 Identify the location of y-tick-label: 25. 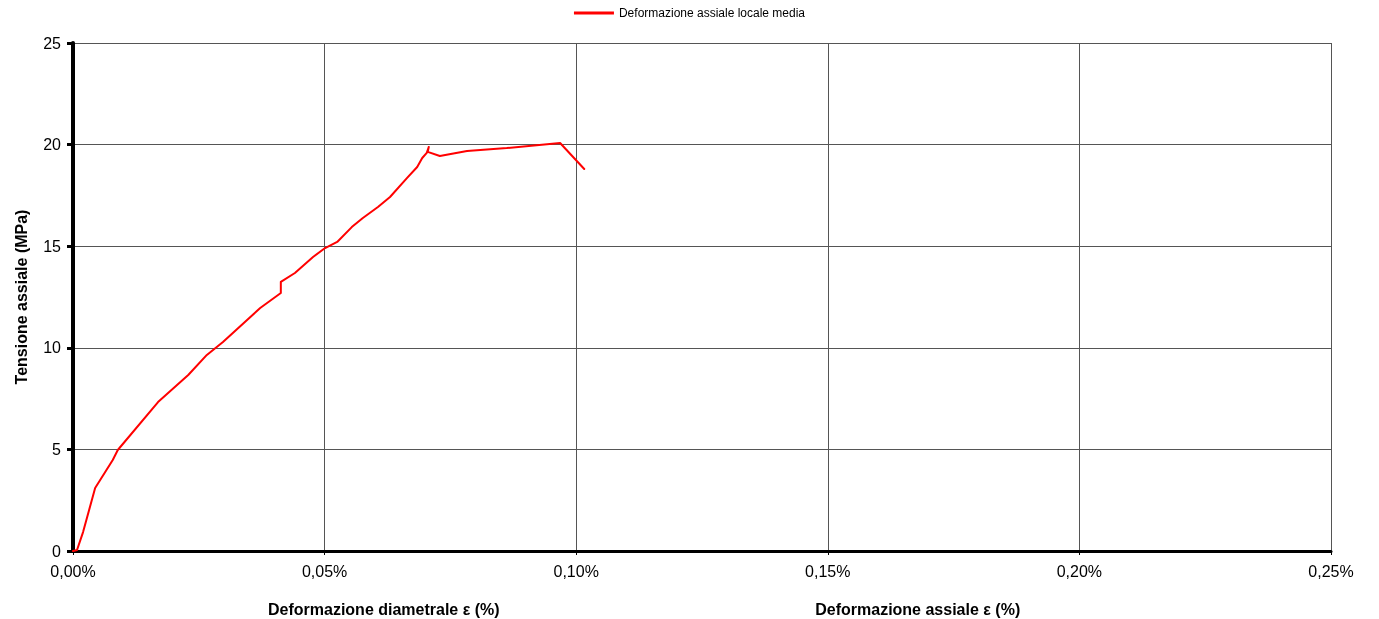
(52, 43).